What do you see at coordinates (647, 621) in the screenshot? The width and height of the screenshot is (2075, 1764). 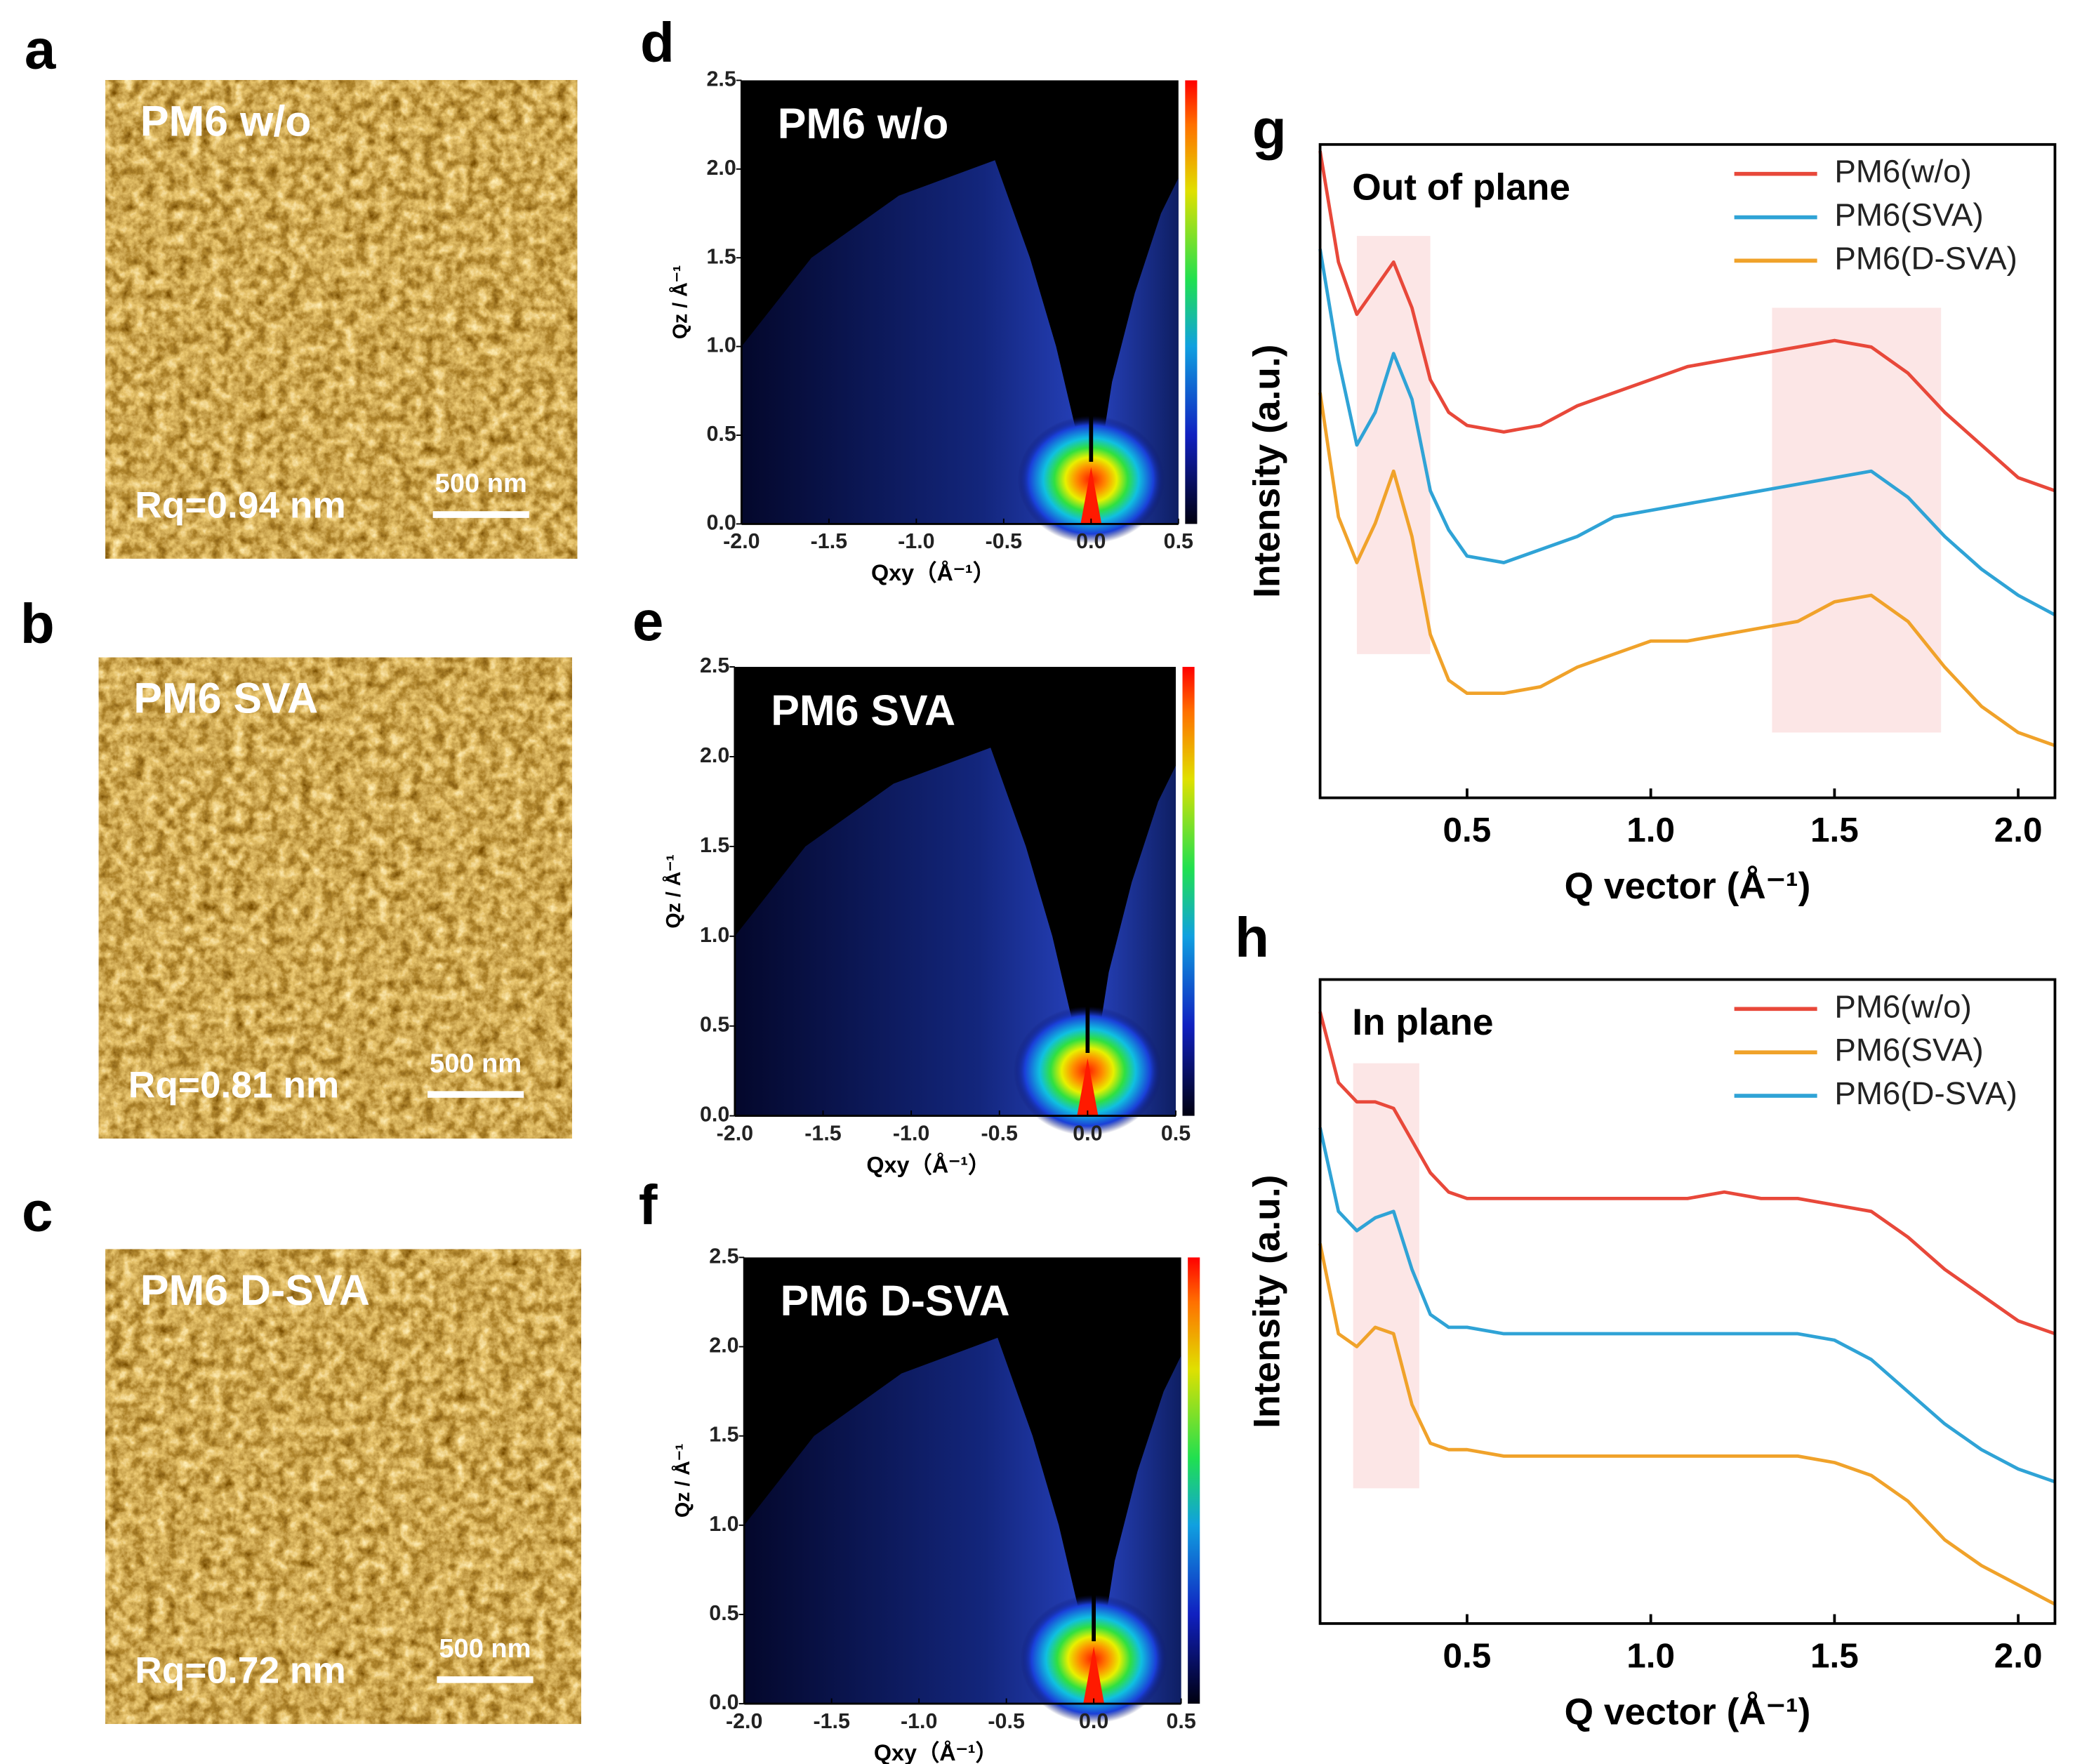 I see `panel-letter: e` at bounding box center [647, 621].